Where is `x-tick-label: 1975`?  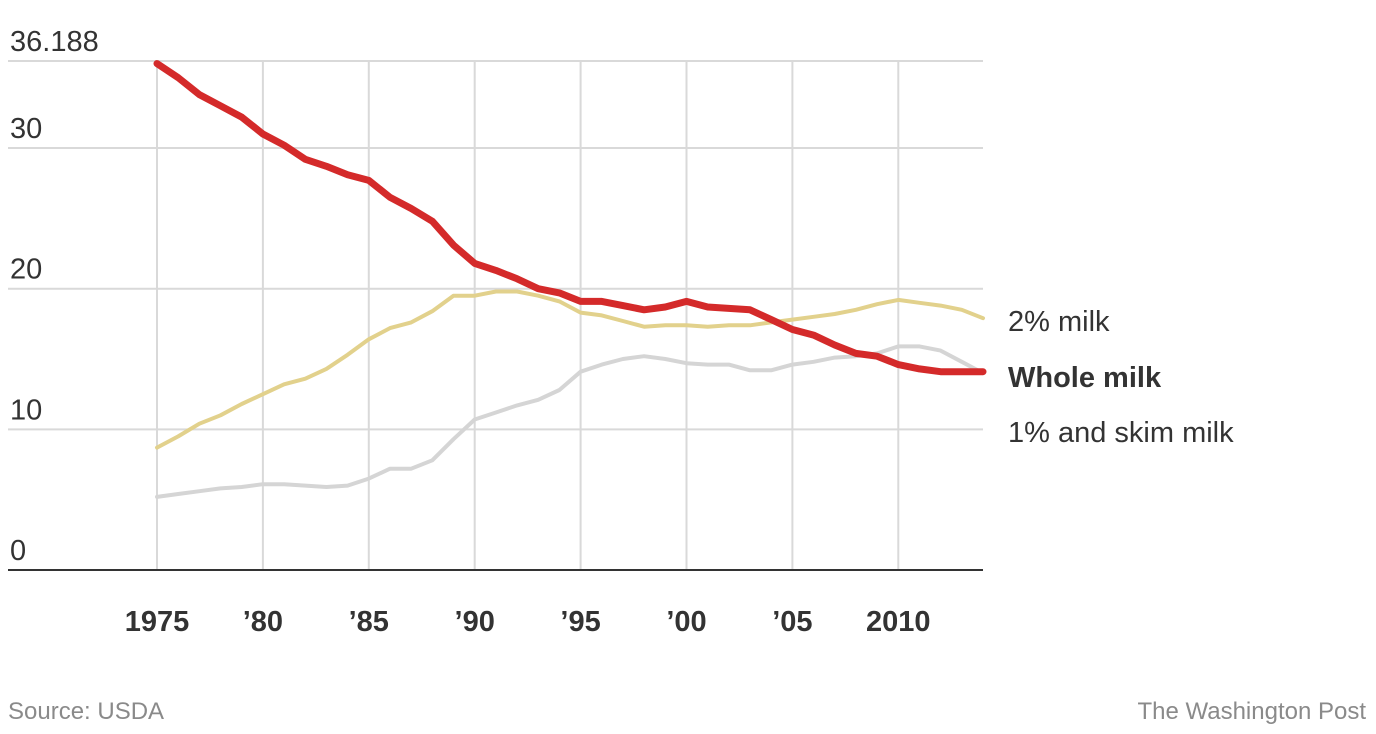
x-tick-label: 1975 is located at coordinates (157, 622).